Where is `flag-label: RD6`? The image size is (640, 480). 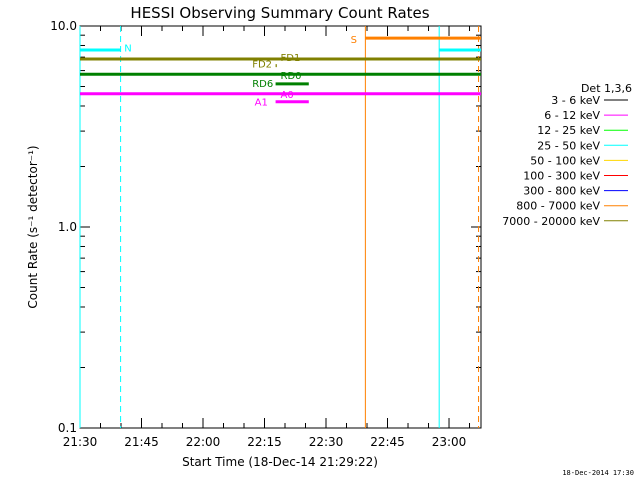
flag-label: RD6 is located at coordinates (262, 84).